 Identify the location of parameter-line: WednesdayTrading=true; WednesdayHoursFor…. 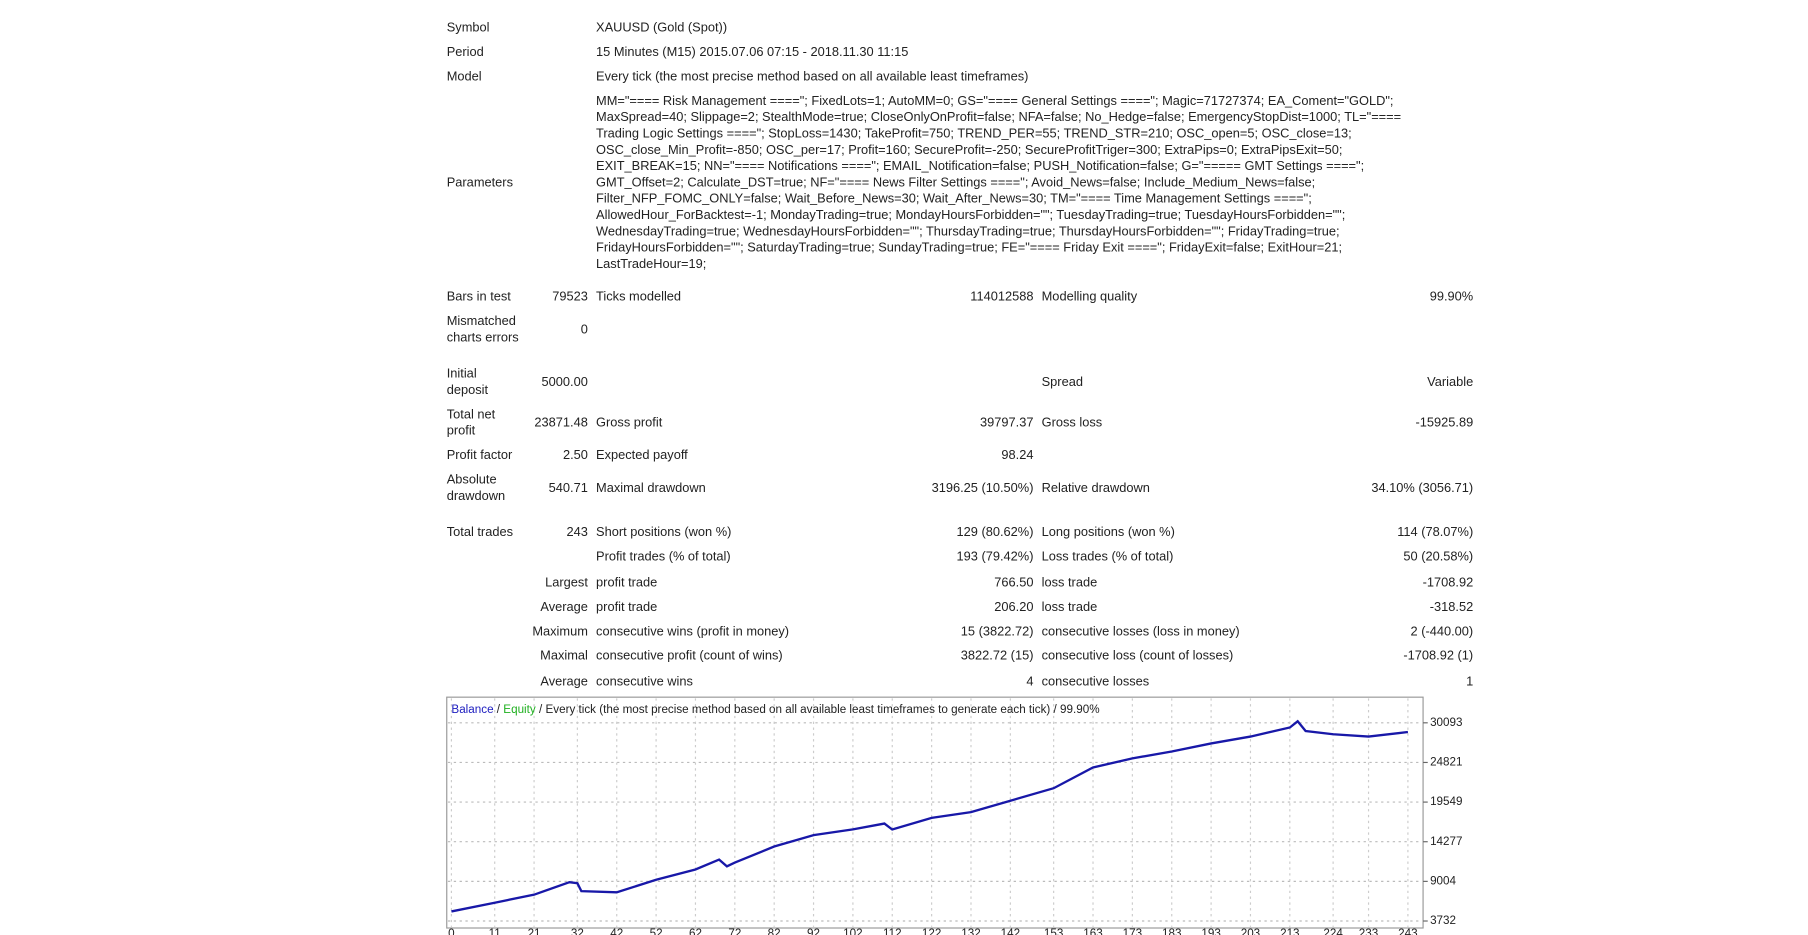
(968, 230).